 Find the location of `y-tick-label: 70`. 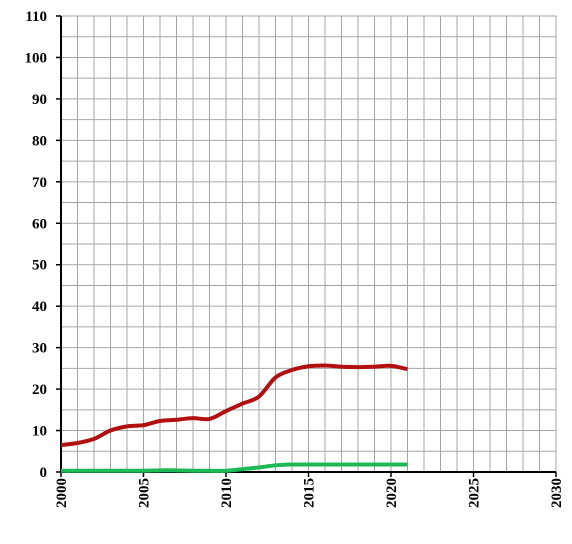

y-tick-label: 70 is located at coordinates (39, 183).